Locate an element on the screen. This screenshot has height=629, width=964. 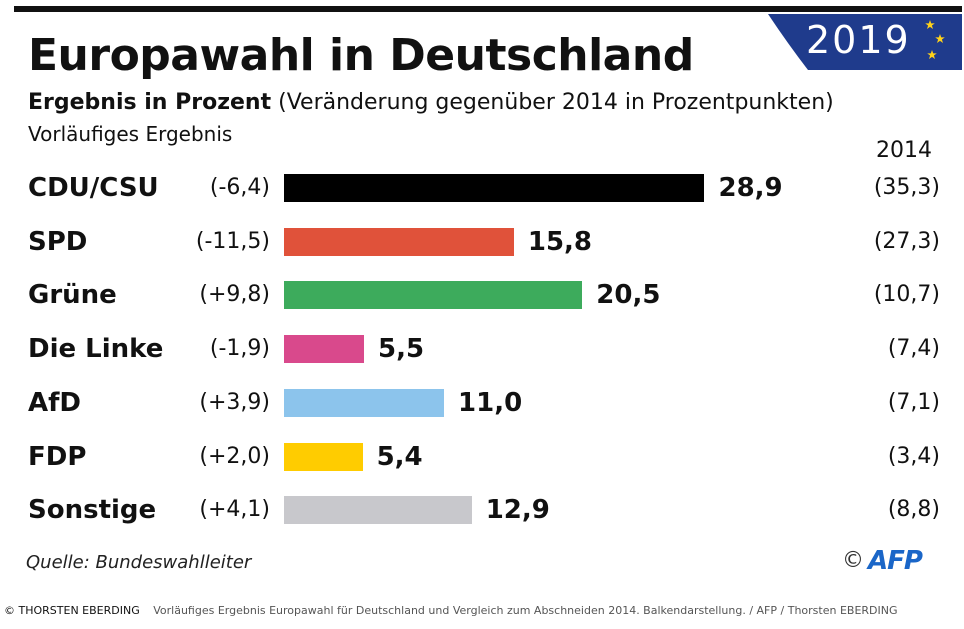
party-label: Die Linke is located at coordinates (96, 349).